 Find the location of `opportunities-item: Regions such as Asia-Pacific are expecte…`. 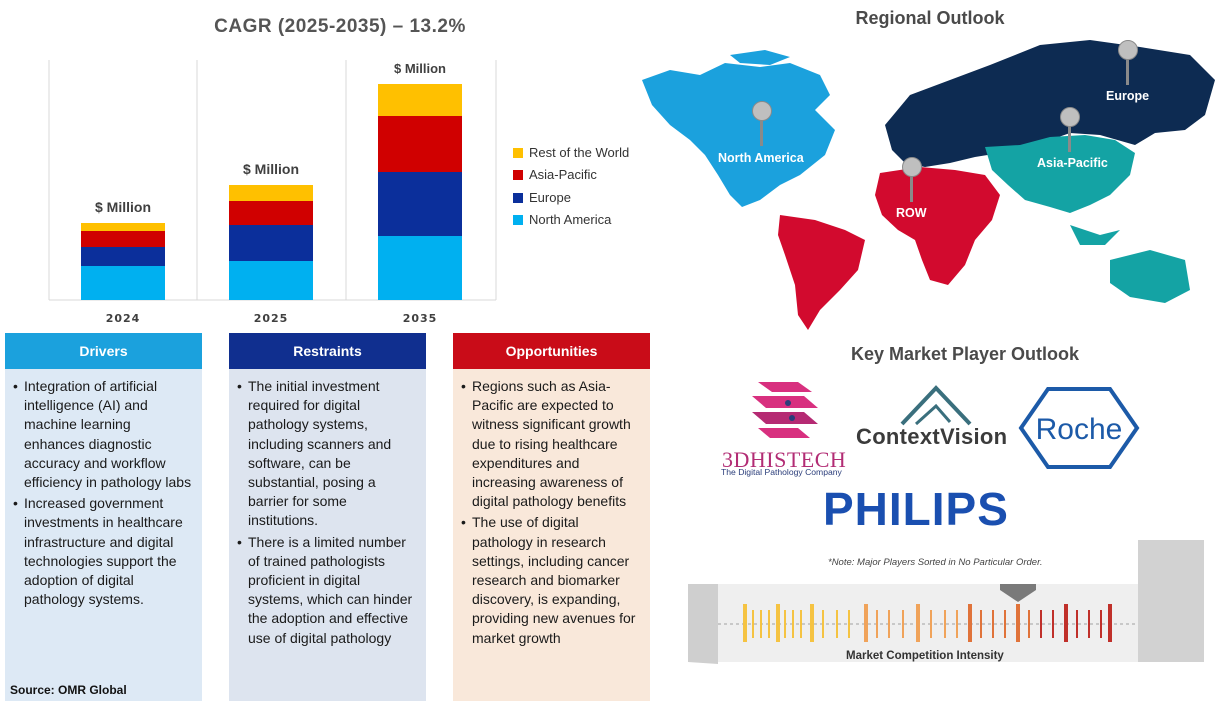

opportunities-item: Regions such as Asia-Pacific are expecte… is located at coordinates (551, 444).